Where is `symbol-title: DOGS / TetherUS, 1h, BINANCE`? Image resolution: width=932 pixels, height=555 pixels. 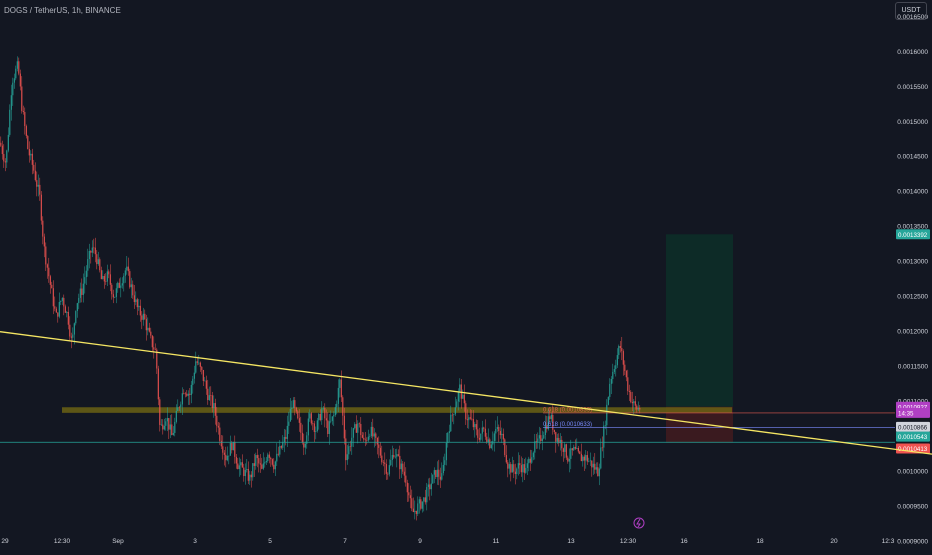 symbol-title: DOGS / TetherUS, 1h, BINANCE is located at coordinates (62, 10).